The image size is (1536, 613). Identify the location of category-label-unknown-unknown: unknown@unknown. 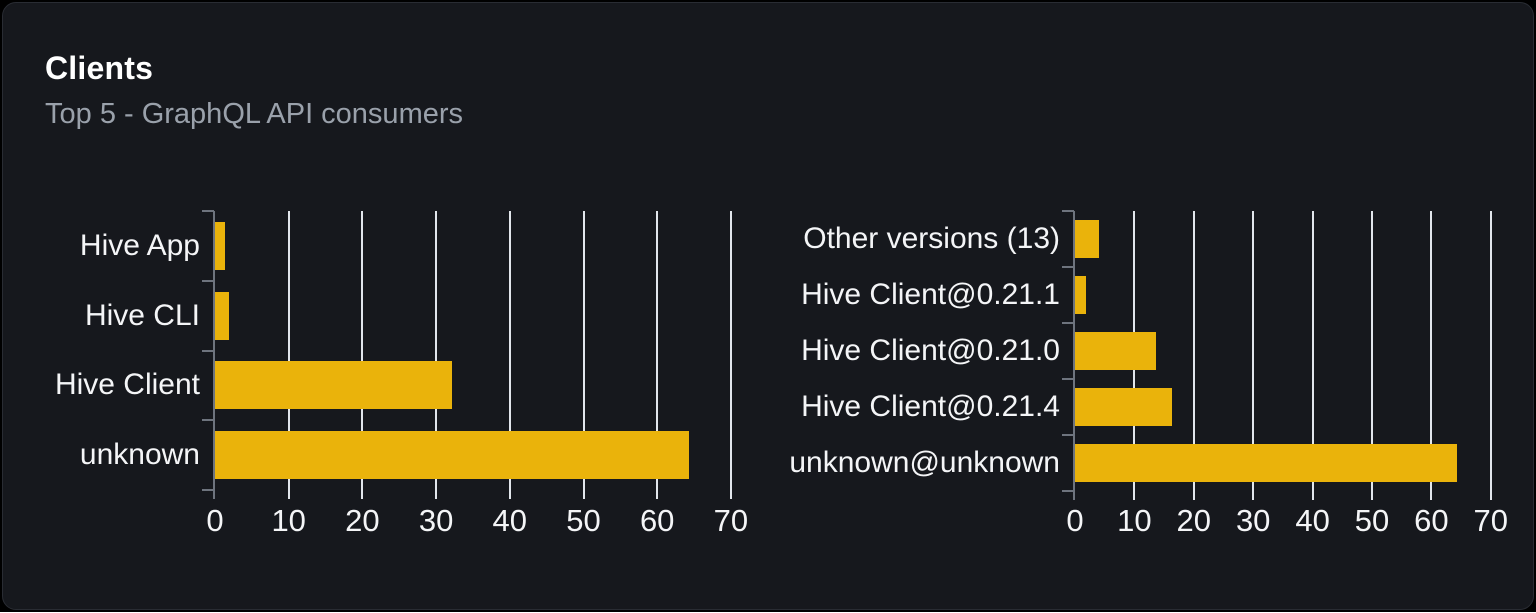
(900, 463).